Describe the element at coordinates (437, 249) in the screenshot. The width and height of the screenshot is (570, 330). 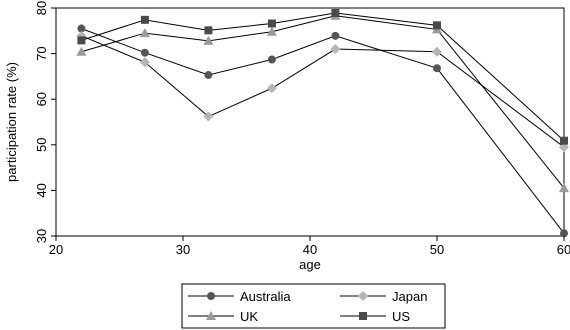
I see `x-tick-label: 50` at that location.